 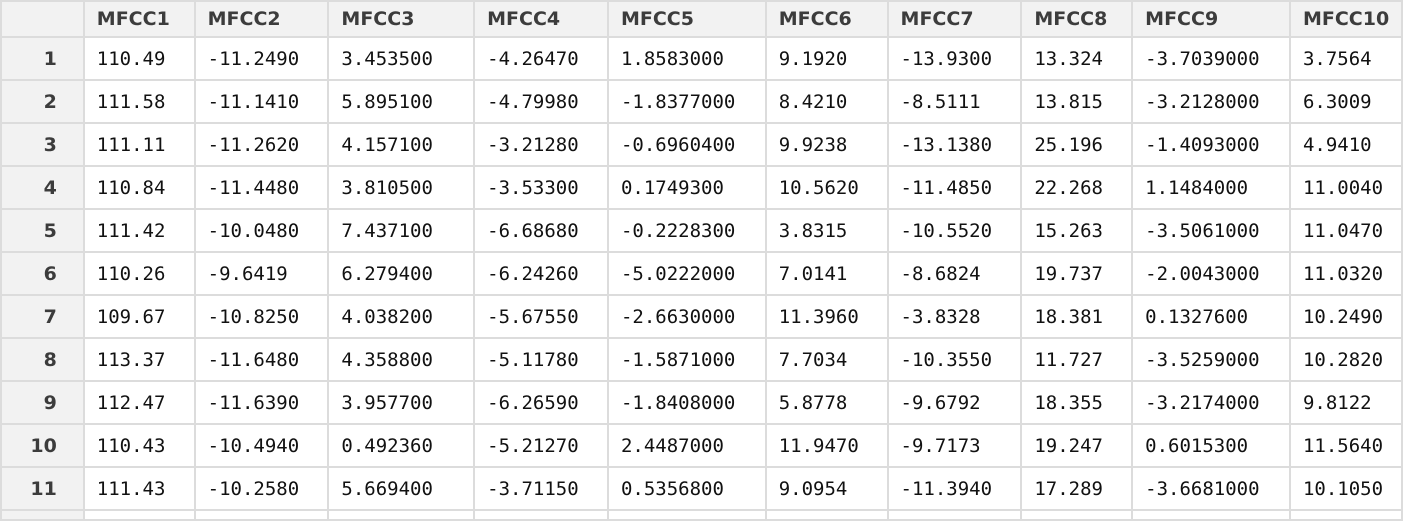 What do you see at coordinates (261, 144) in the screenshot?
I see `table-cell: -11.2620` at bounding box center [261, 144].